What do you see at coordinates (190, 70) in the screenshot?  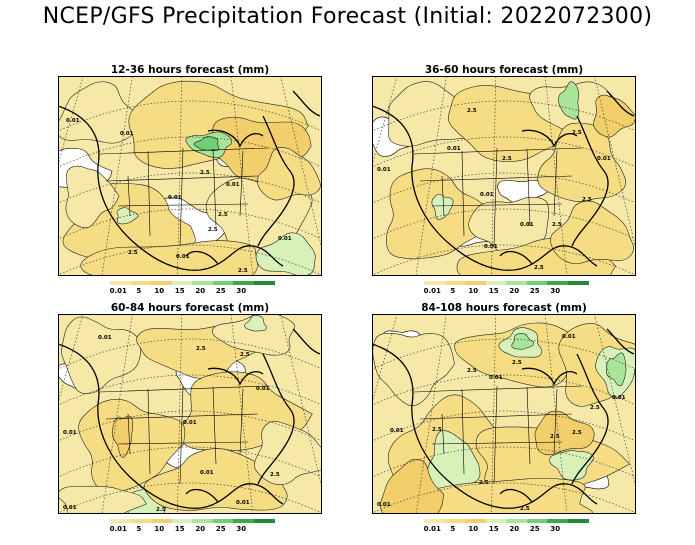 I see `panel-title: 12-36 hours forecast (mm)` at bounding box center [190, 70].